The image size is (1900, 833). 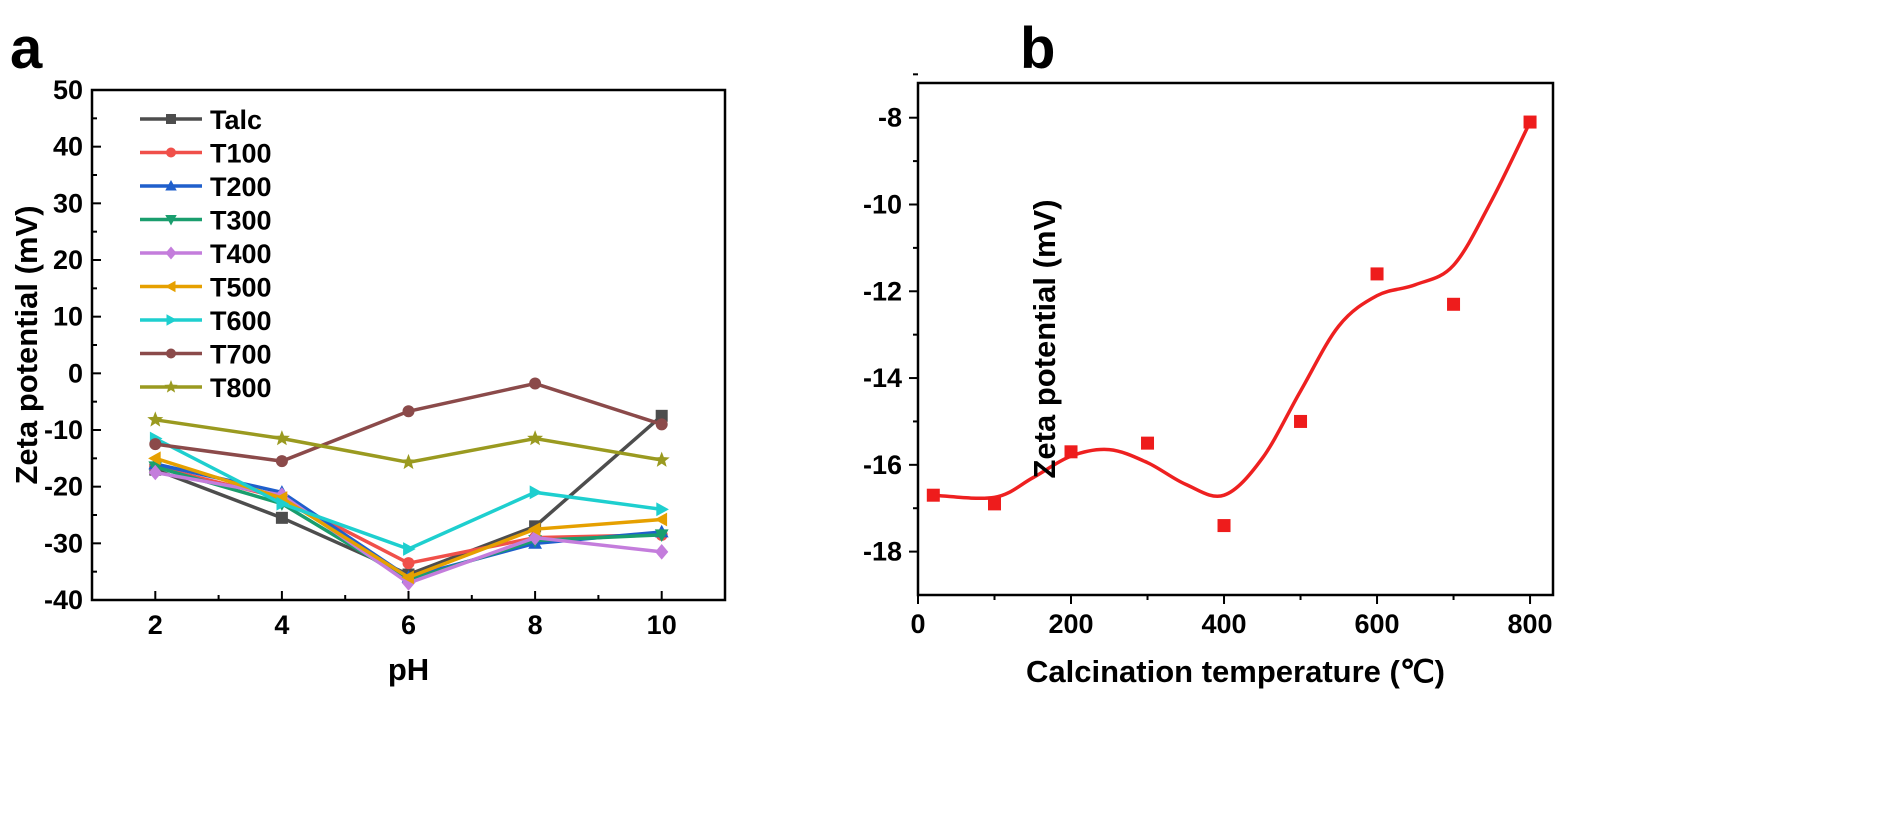 What do you see at coordinates (241, 388) in the screenshot?
I see `legend-label: T800` at bounding box center [241, 388].